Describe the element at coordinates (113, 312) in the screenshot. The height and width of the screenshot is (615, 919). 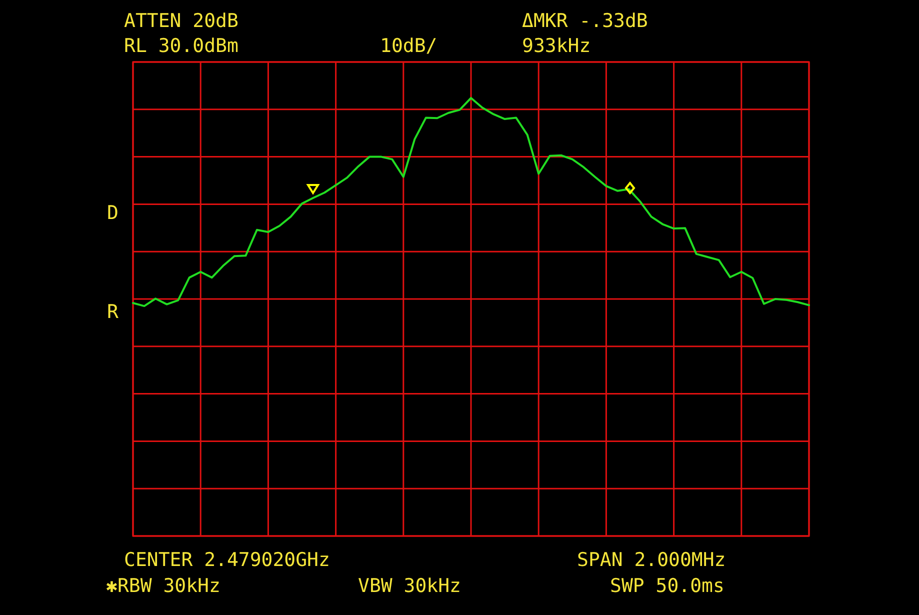
I see `text: R` at that location.